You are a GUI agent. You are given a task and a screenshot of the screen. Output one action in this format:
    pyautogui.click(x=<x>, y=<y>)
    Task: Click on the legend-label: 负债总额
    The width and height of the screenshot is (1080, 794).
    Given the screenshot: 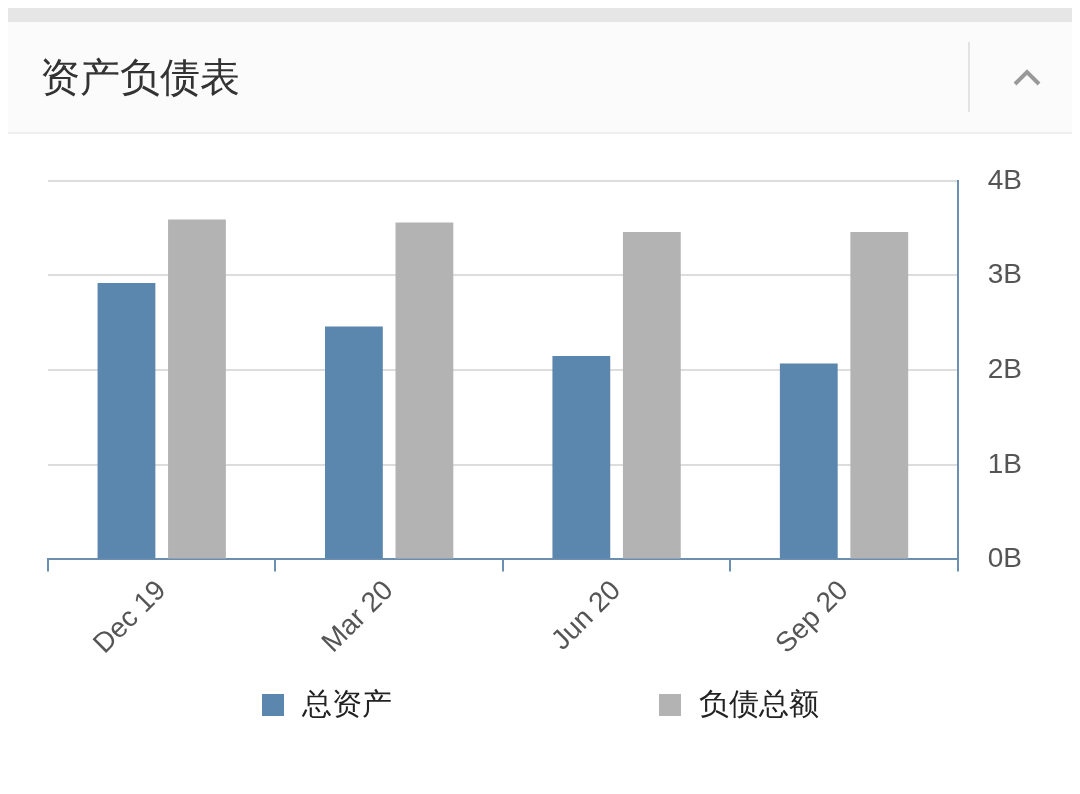 What is the action you would take?
    pyautogui.click(x=758, y=704)
    